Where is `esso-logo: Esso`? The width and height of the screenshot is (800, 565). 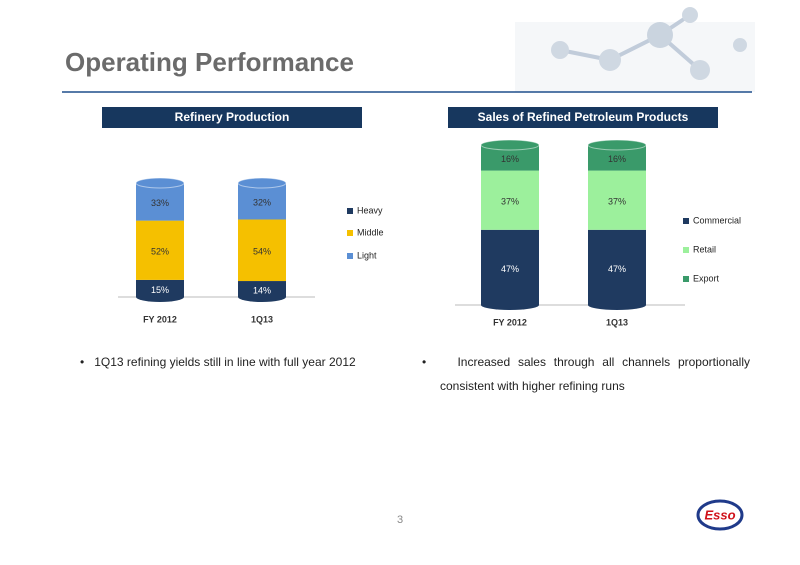 esso-logo: Esso is located at coordinates (720, 515).